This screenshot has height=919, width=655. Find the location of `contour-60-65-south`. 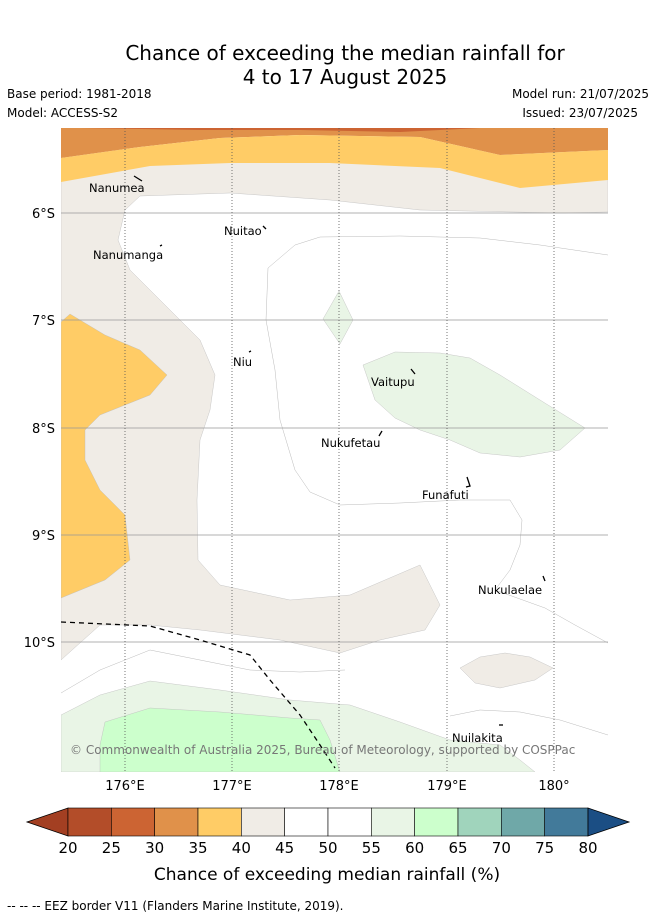

contour-60-65-south is located at coordinates (220, 739).